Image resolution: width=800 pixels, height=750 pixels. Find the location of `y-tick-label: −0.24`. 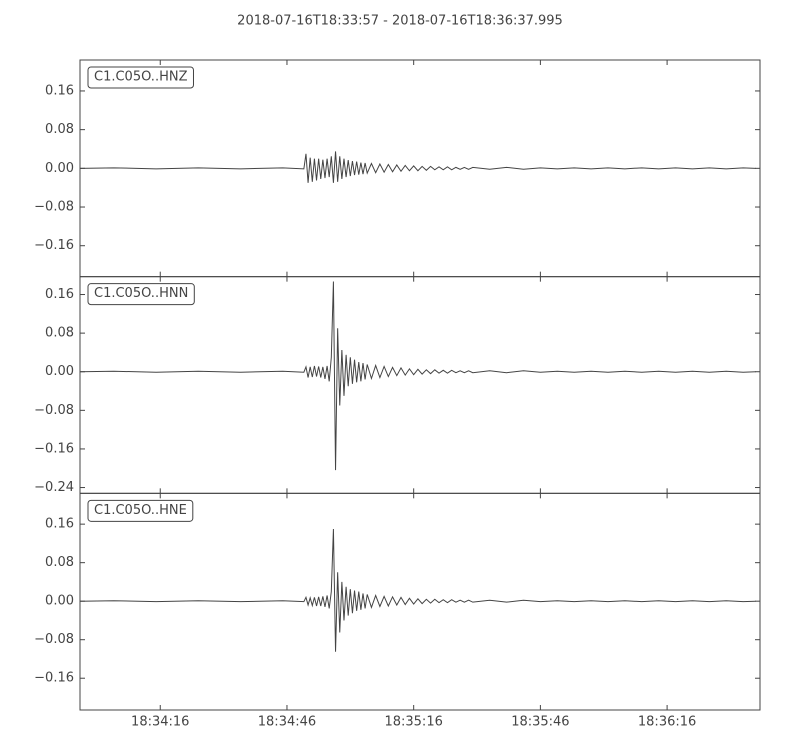

y-tick-label: −0.24 is located at coordinates (54, 487).